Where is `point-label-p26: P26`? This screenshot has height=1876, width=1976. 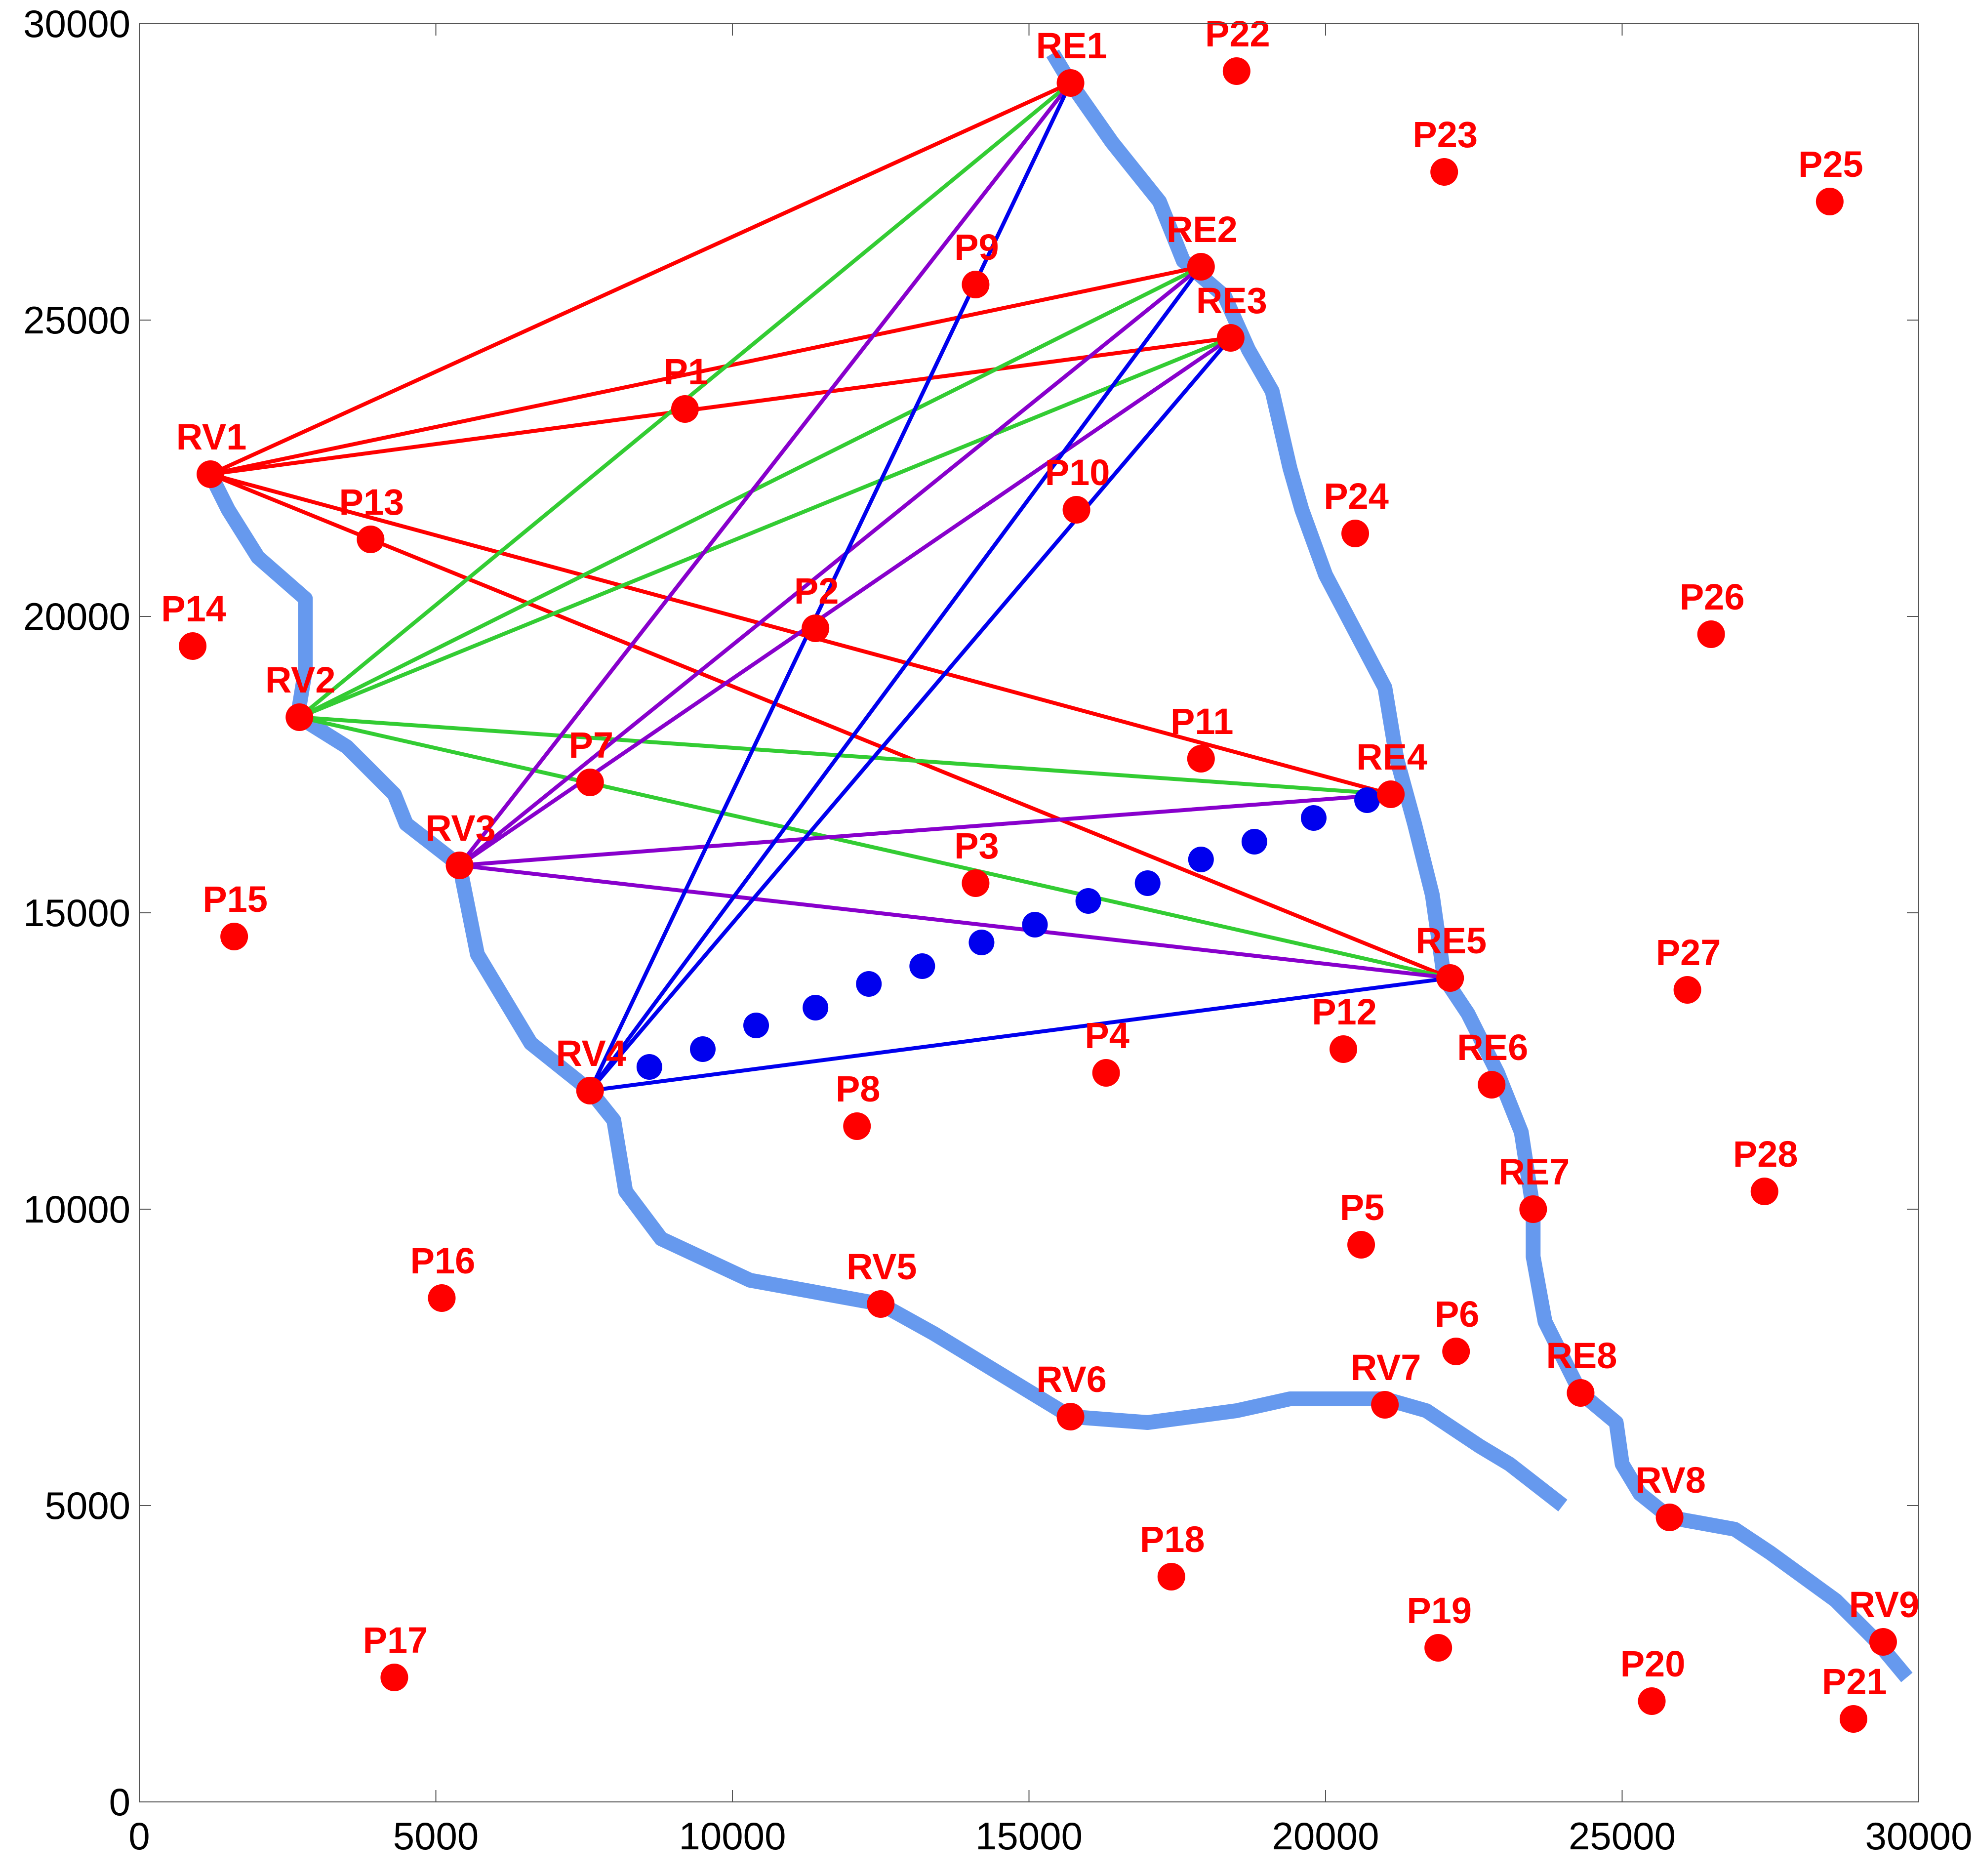
point-label-p26: P26 is located at coordinates (1713, 596).